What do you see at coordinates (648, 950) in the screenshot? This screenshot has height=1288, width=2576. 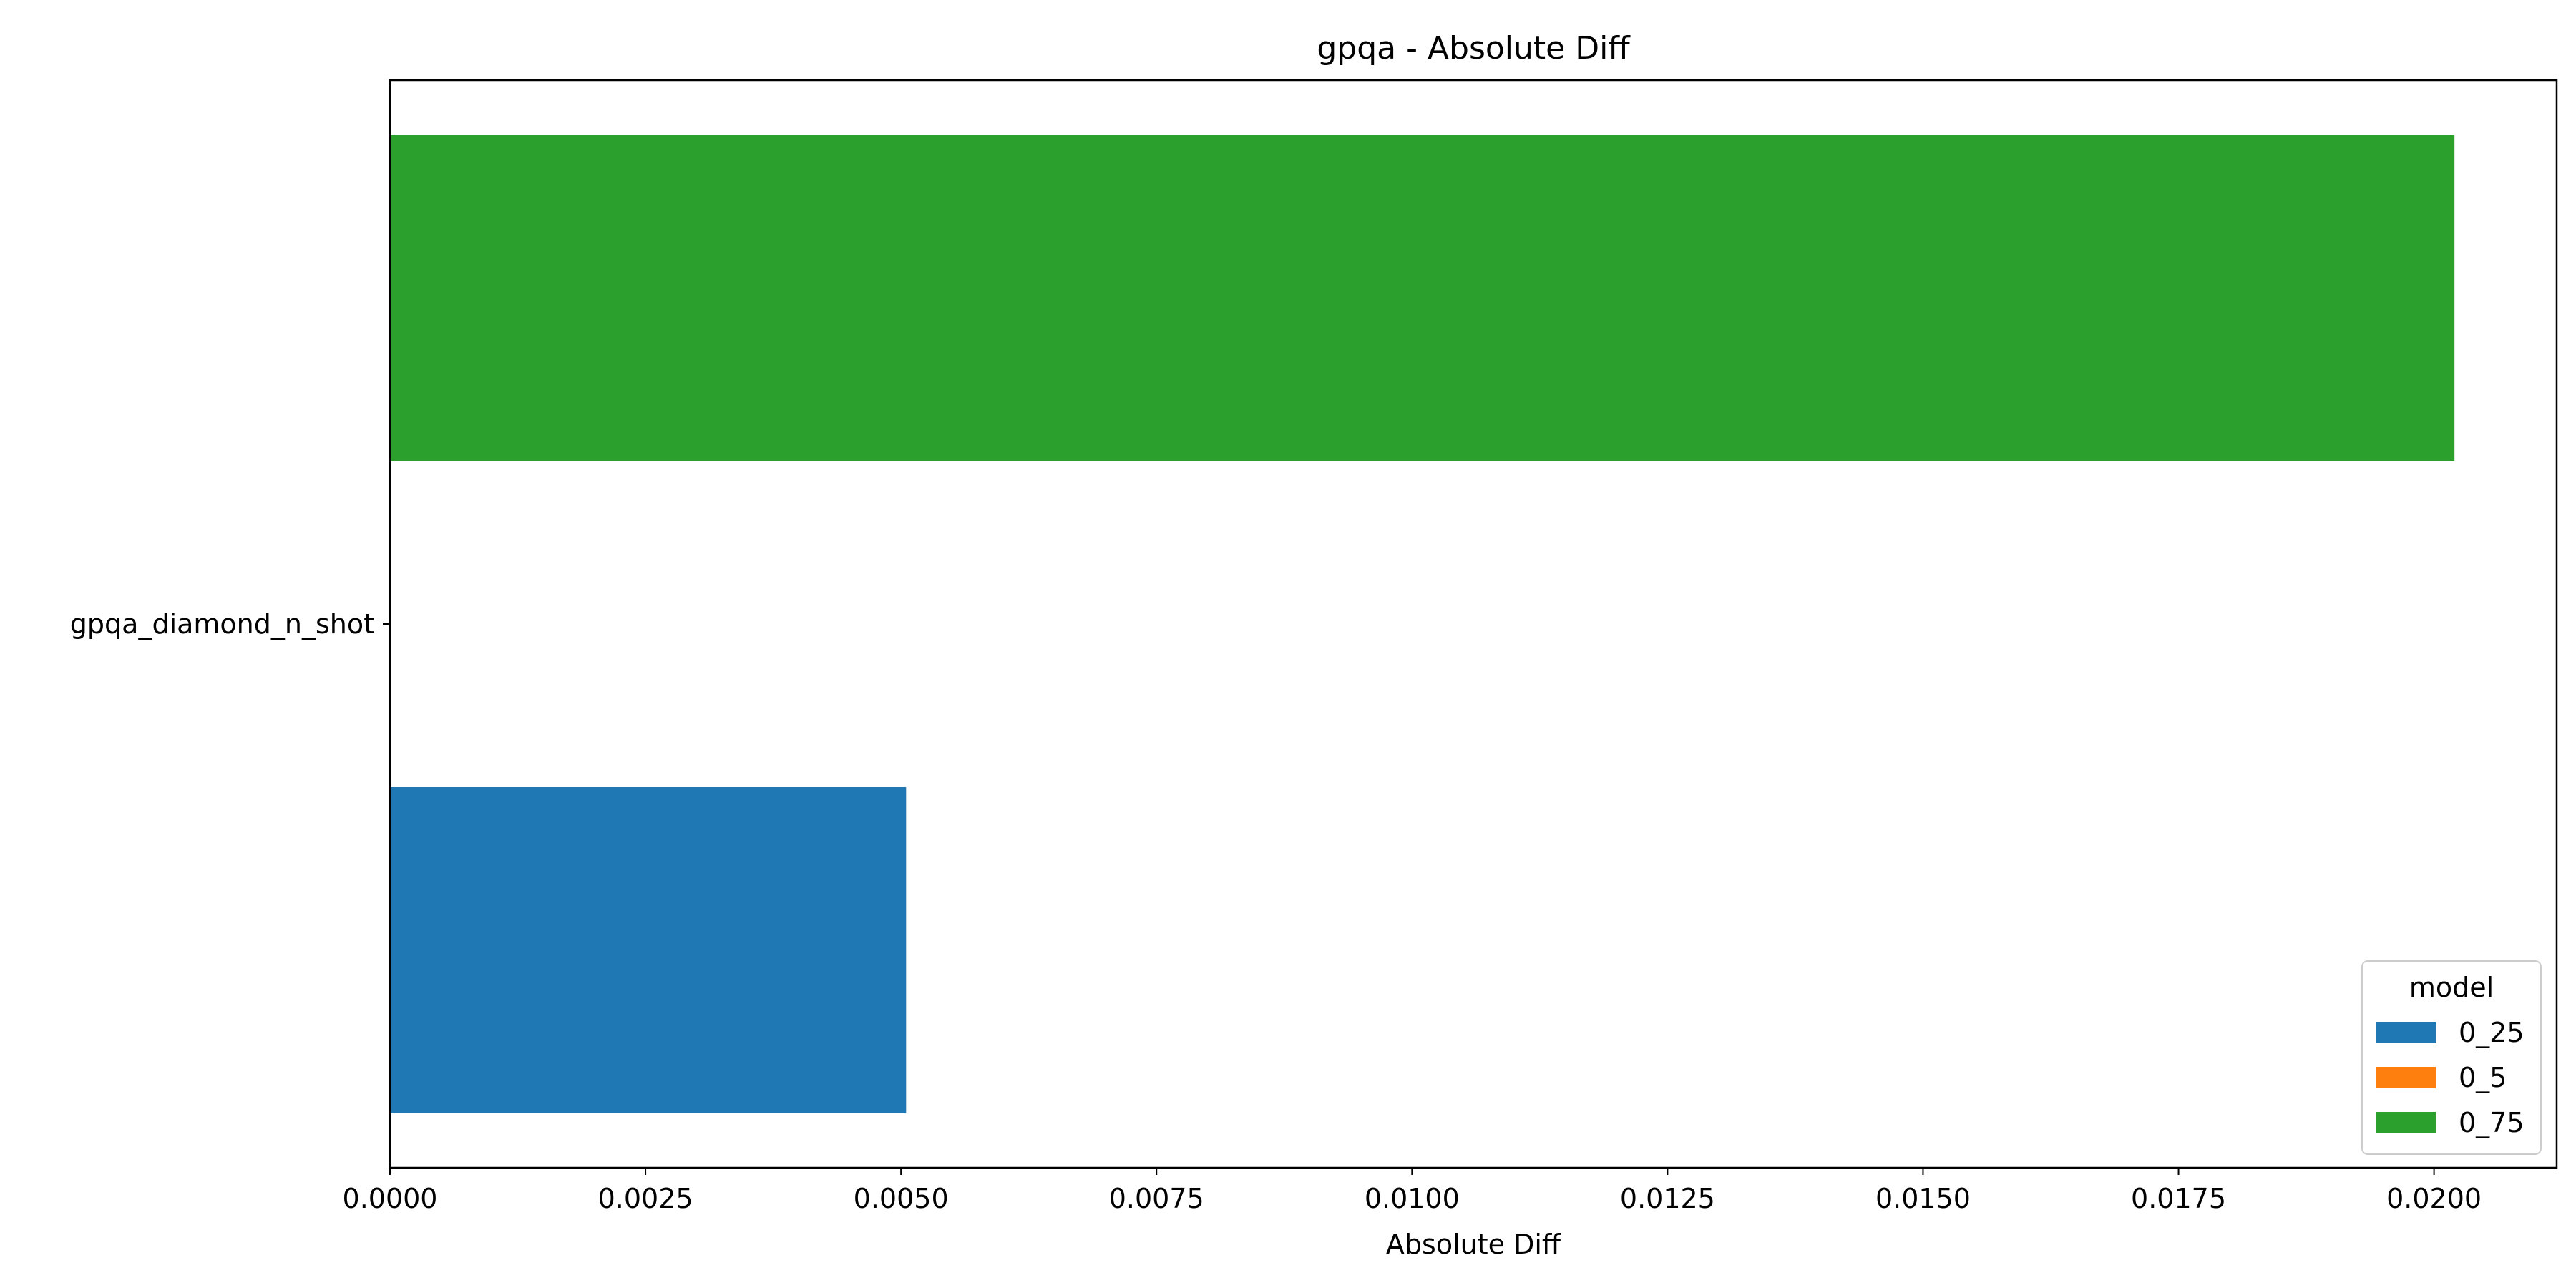 I see `bar-0_25-gpqa_diamond_n_shot` at bounding box center [648, 950].